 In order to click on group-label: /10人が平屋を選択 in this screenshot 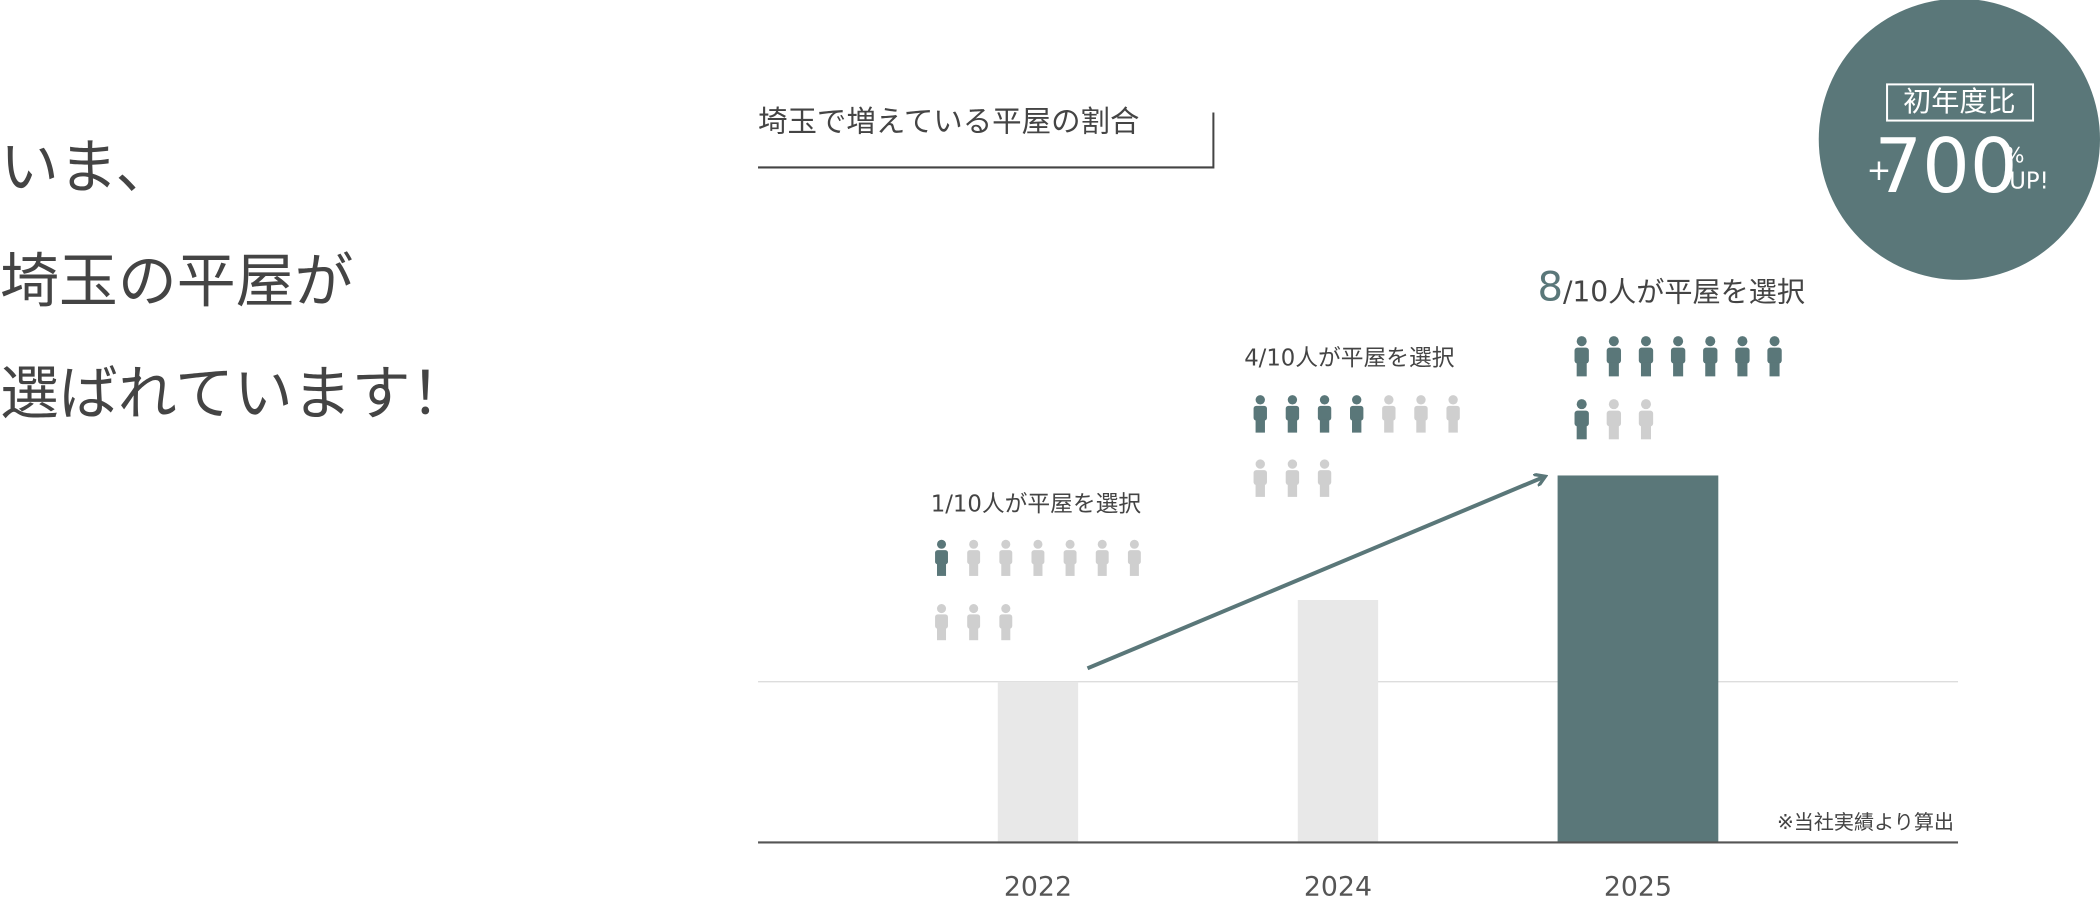, I will do `click(1684, 291)`.